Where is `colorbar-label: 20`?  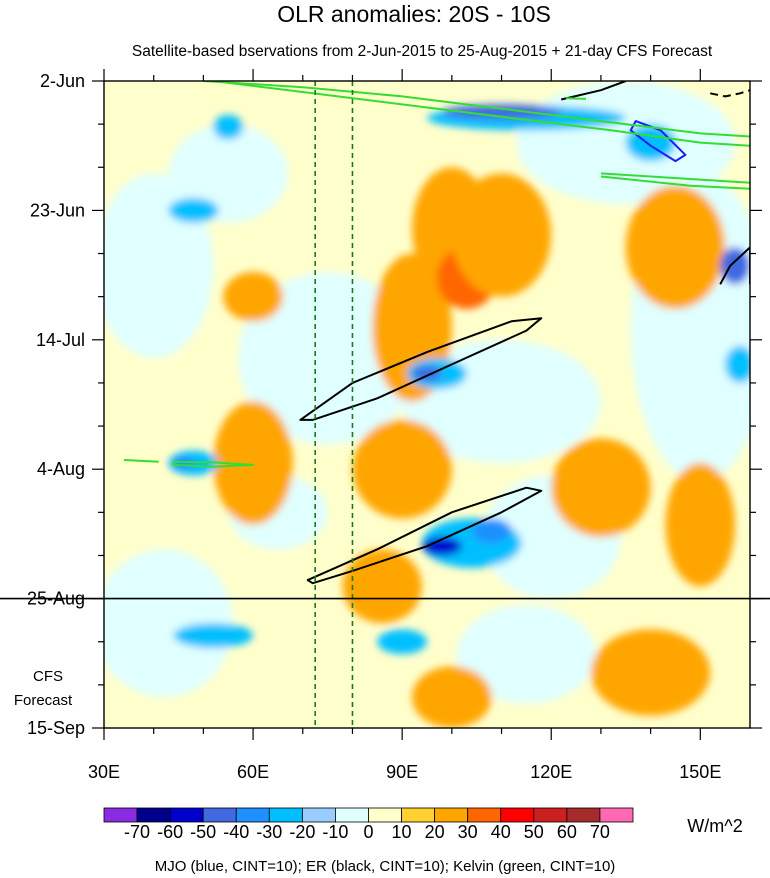
colorbar-label: 20 is located at coordinates (435, 832).